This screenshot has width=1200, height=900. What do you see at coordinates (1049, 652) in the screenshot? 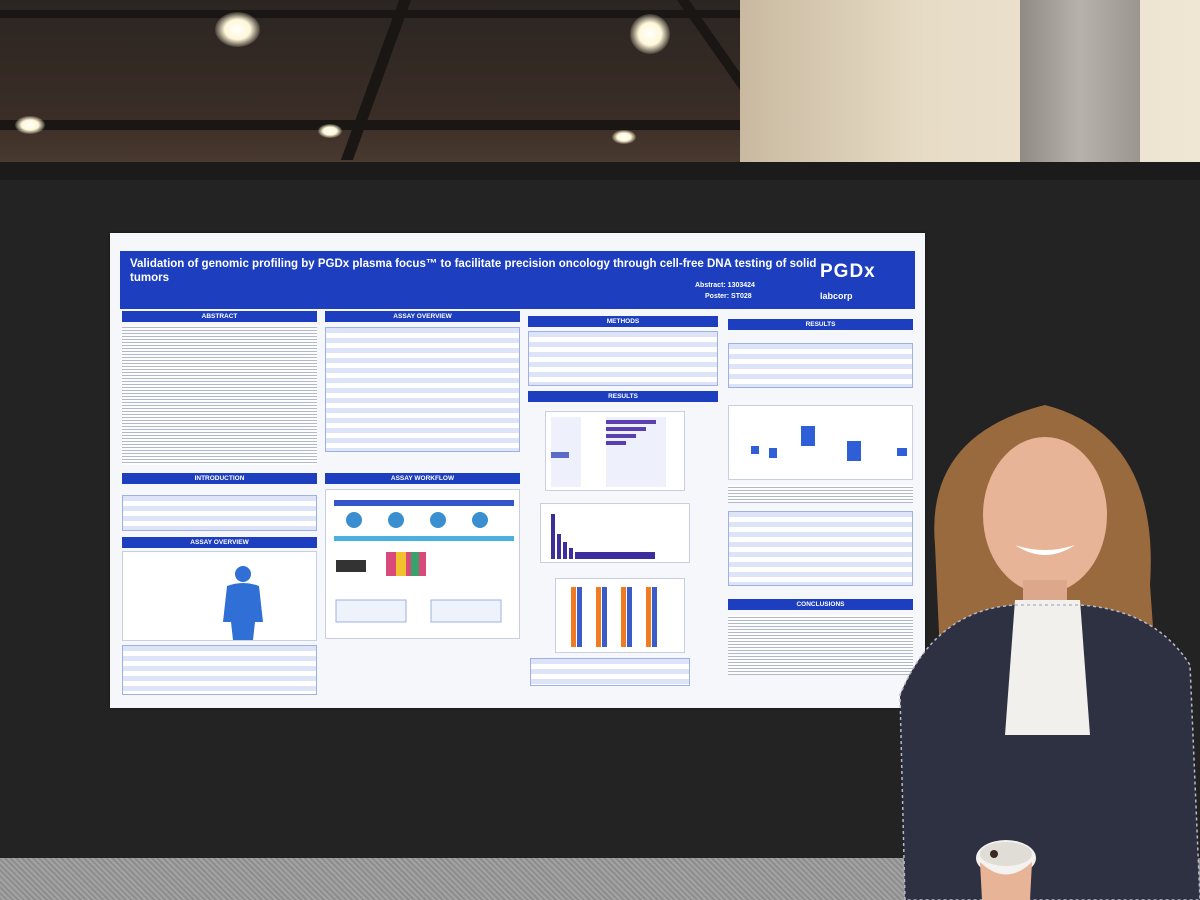
I see `presenter-person` at bounding box center [1049, 652].